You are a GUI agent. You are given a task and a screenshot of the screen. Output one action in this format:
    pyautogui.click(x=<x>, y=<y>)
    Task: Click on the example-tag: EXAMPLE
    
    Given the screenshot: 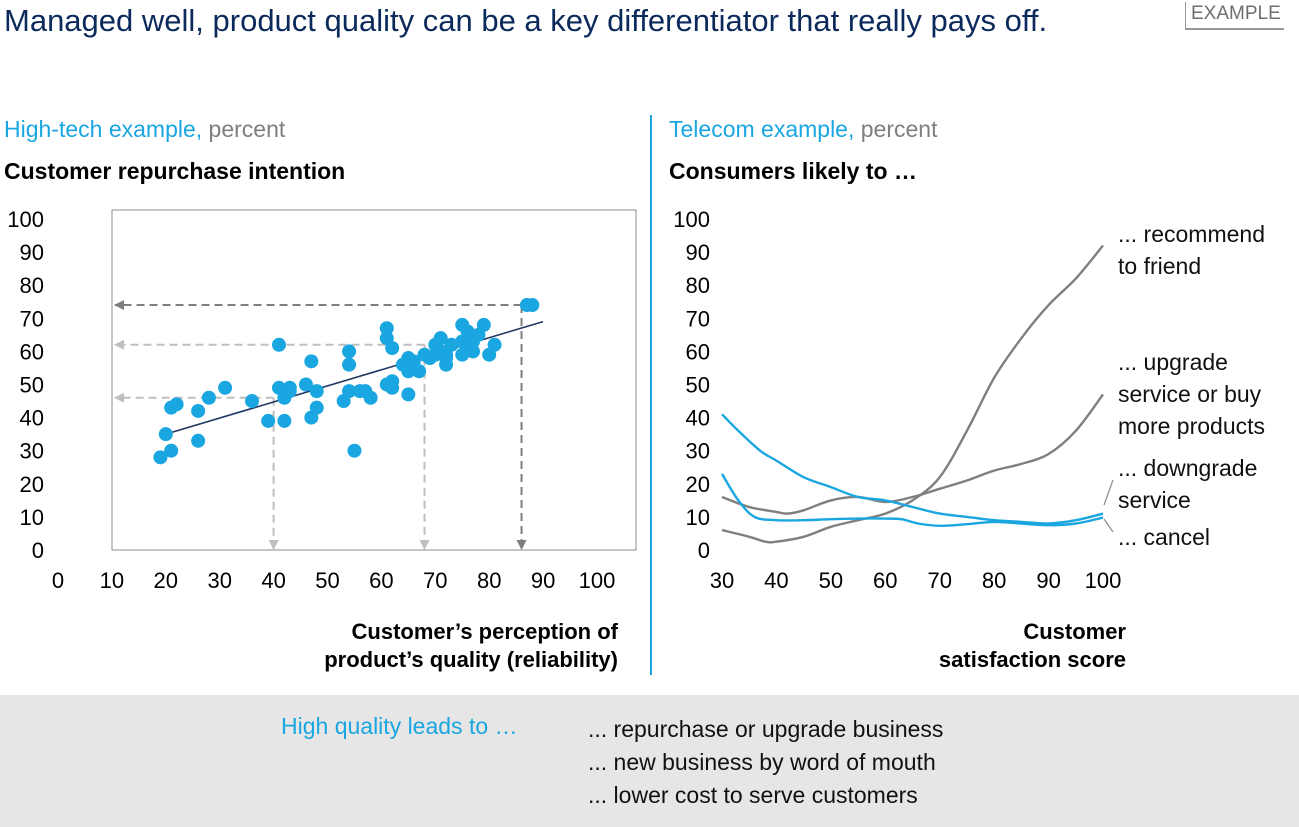 What is the action you would take?
    pyautogui.click(x=1234, y=16)
    